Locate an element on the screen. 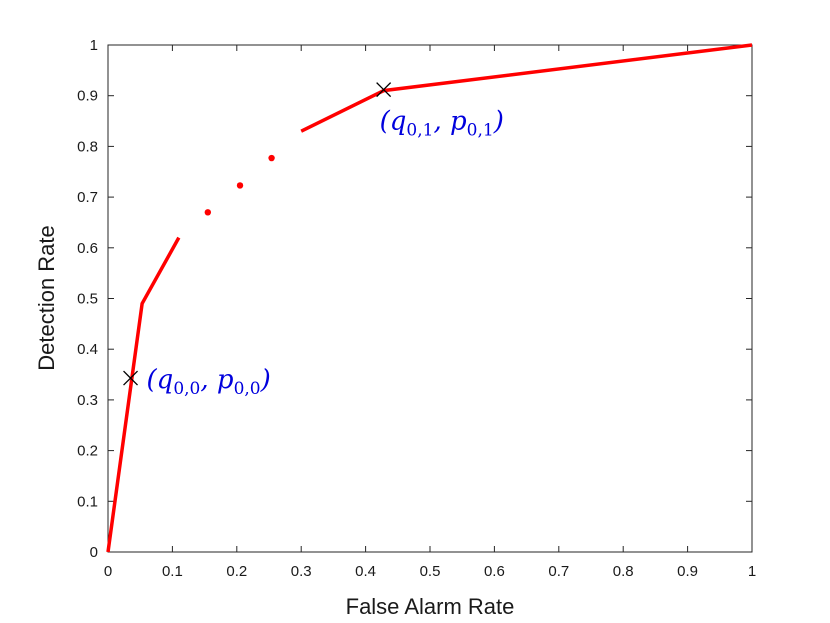 Image resolution: width=830 pixels, height=623 pixels. y-tick-label: 1 is located at coordinates (94, 45).